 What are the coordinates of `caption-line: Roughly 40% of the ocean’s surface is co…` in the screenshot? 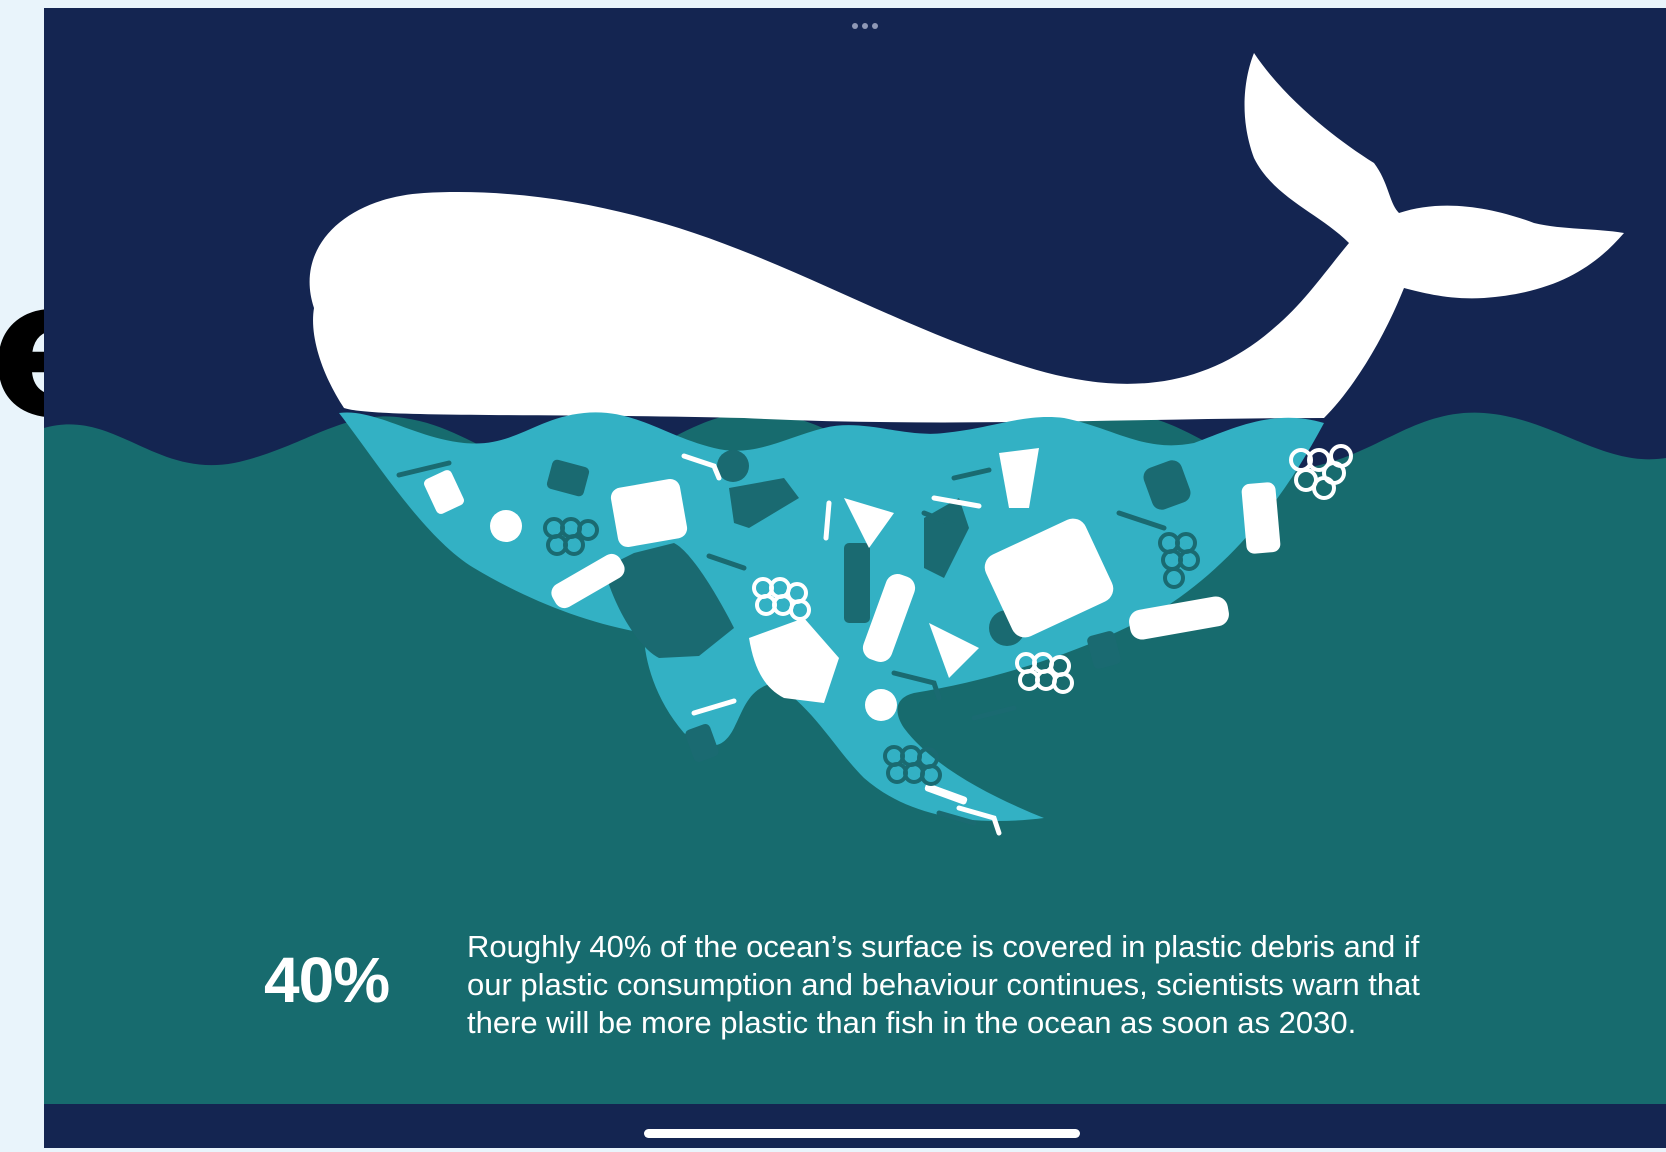 It's located at (943, 946).